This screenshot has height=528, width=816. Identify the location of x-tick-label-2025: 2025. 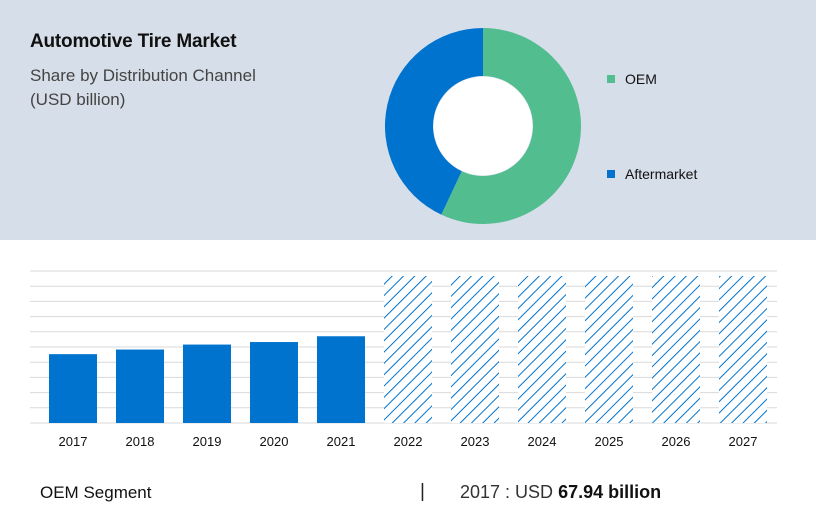
(609, 441).